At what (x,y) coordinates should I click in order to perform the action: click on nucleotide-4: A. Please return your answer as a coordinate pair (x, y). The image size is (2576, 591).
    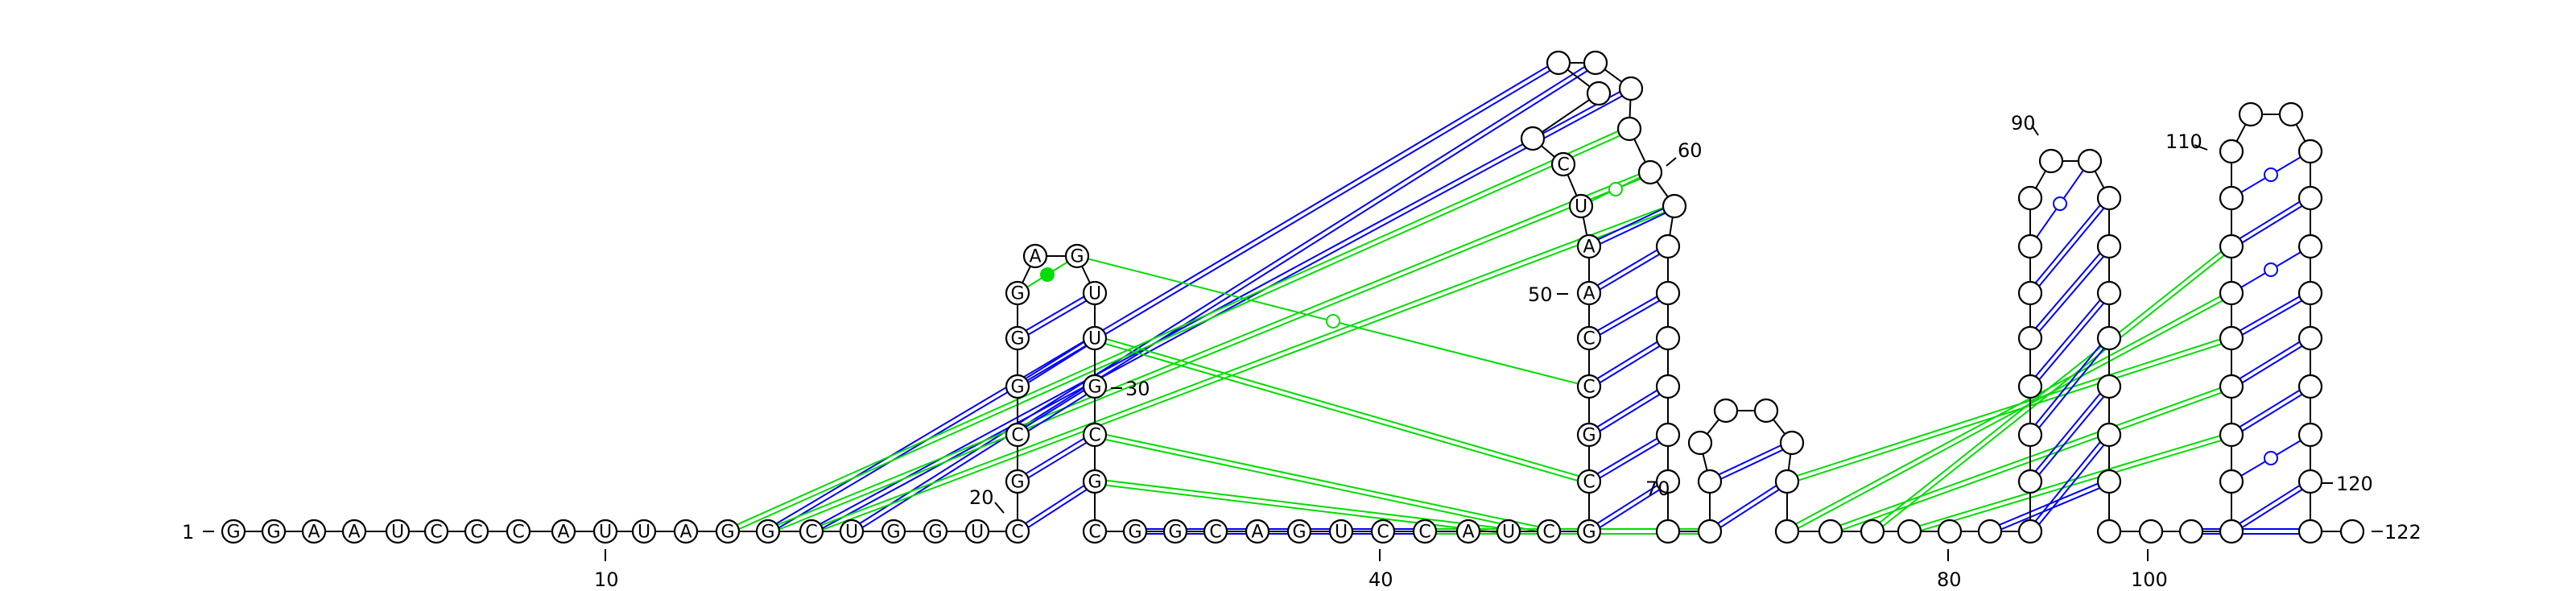
    Looking at the image, I should click on (354, 531).